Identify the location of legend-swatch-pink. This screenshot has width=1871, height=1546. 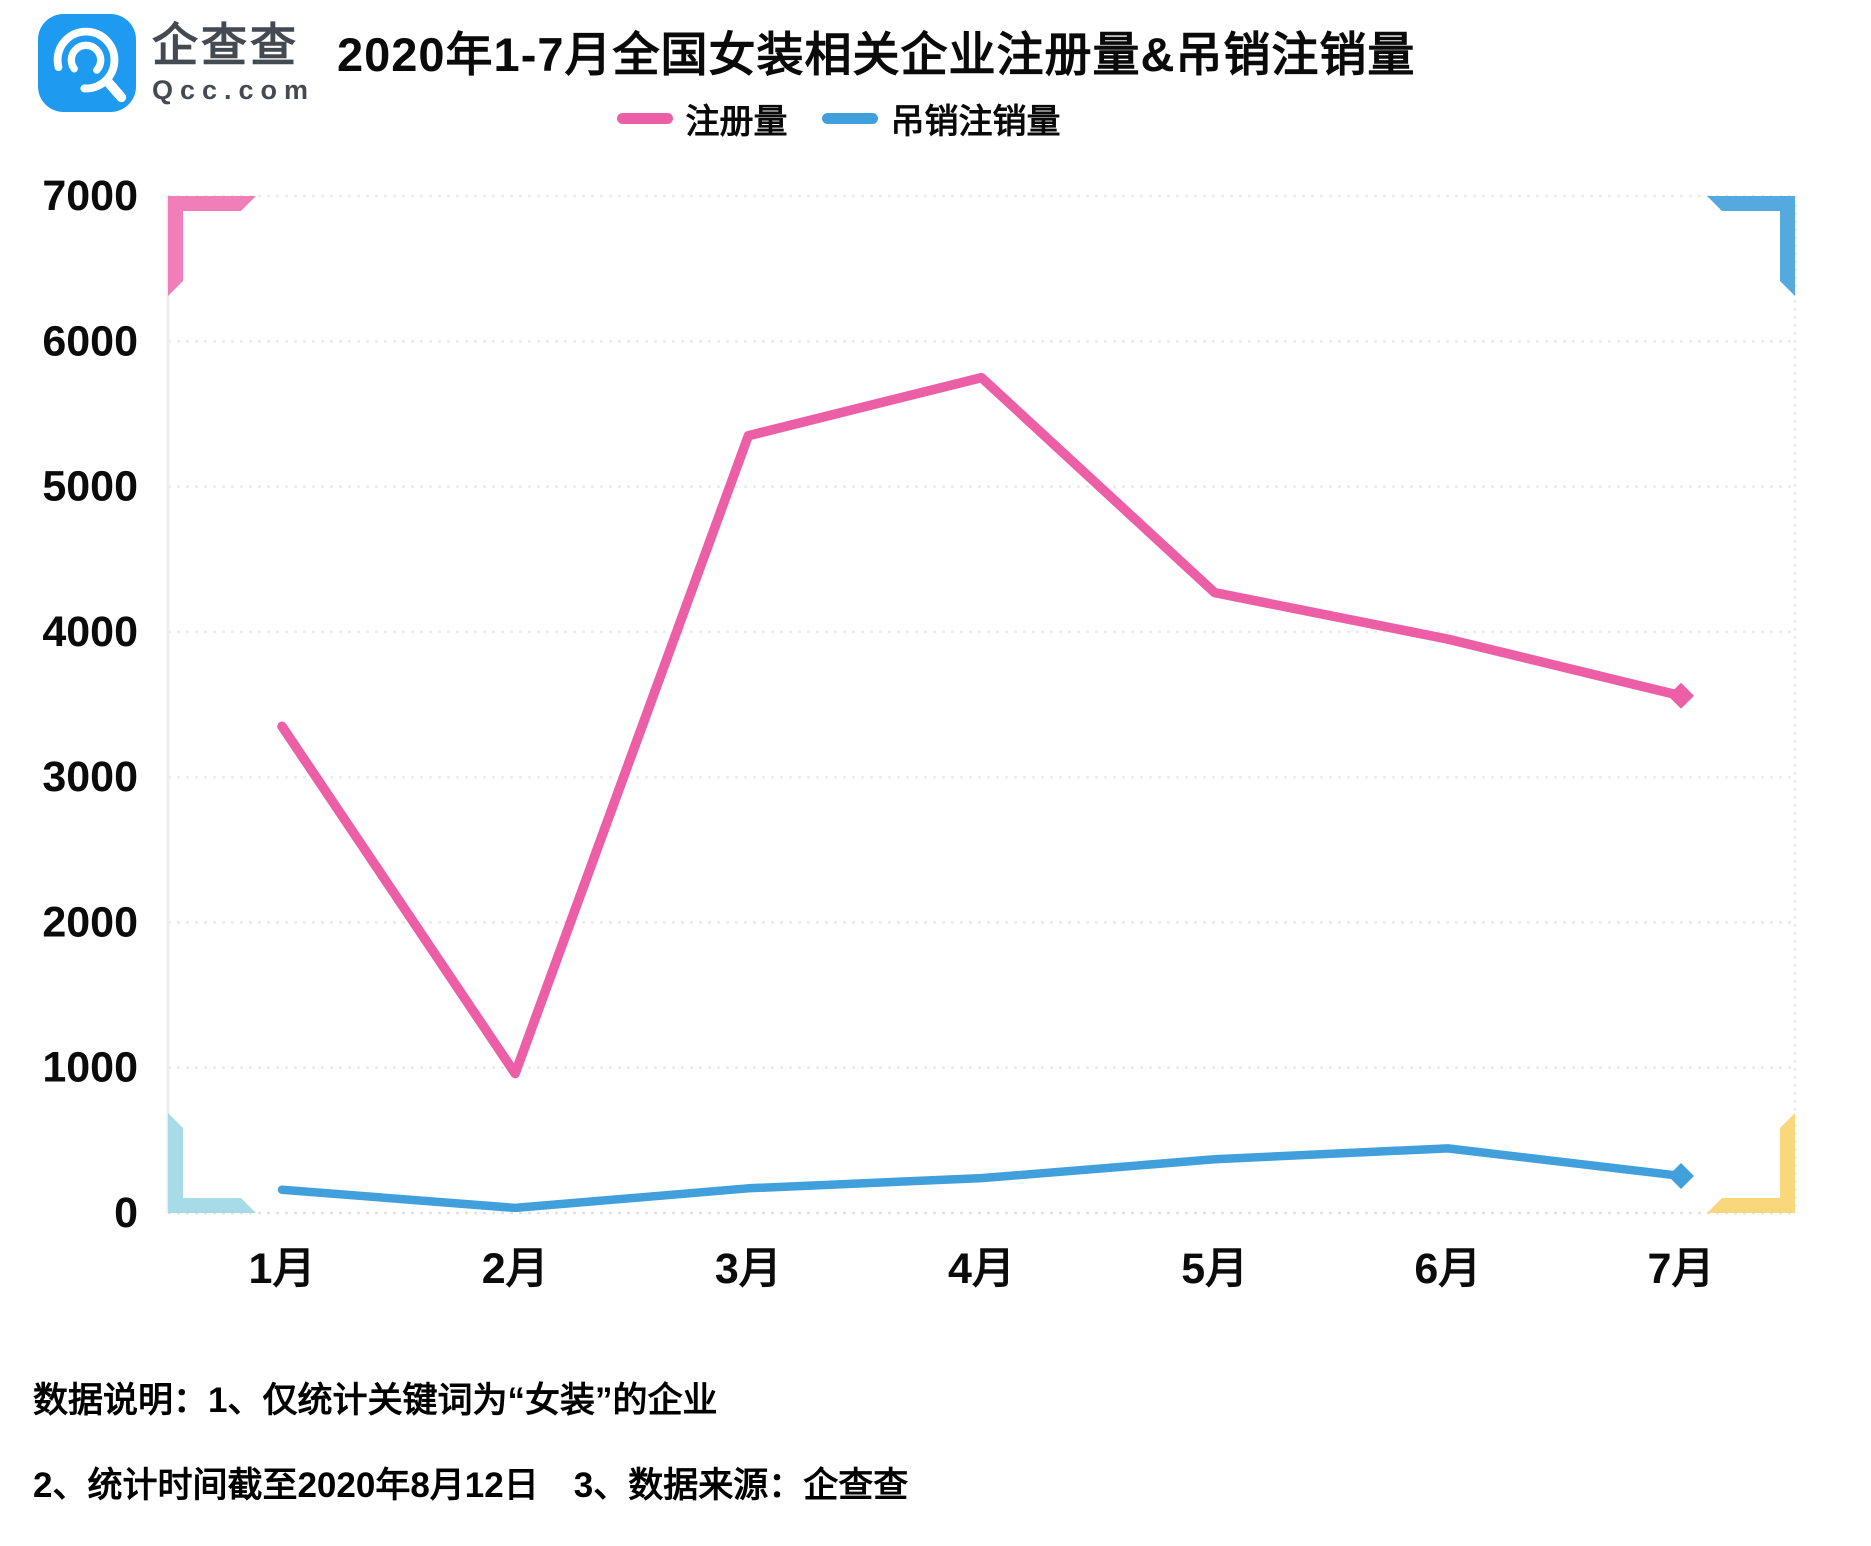
(644, 118).